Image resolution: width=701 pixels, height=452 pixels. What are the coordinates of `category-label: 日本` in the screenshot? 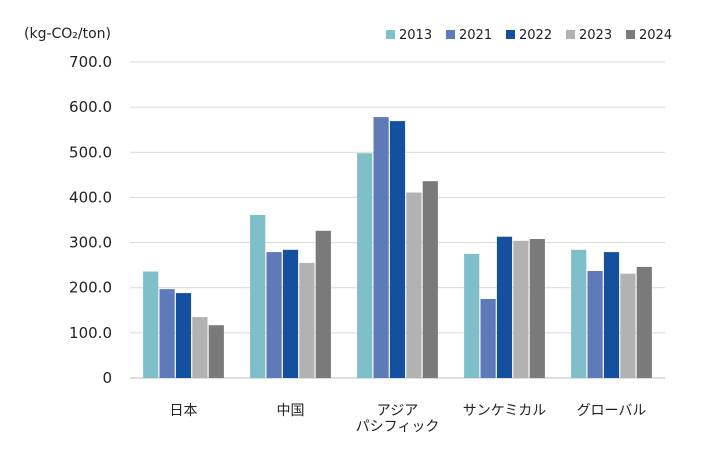 It's located at (184, 411).